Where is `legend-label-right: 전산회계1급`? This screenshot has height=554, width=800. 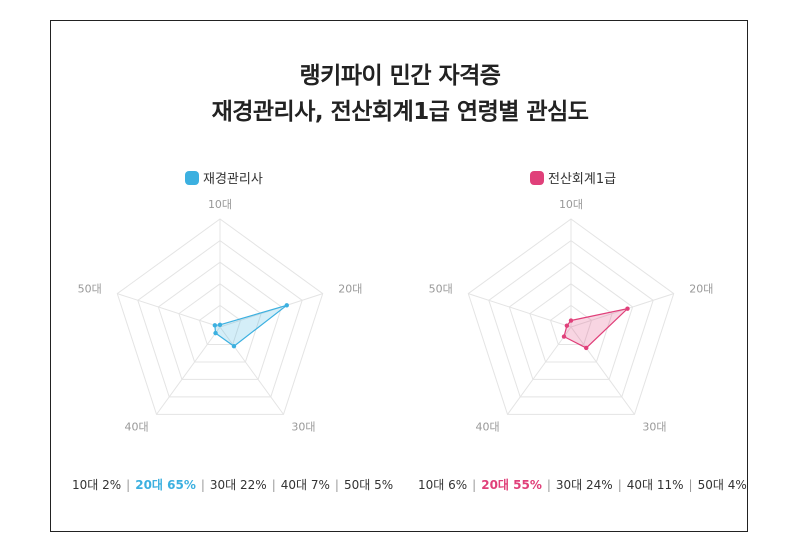
legend-label-right: 전산회계1급 is located at coordinates (582, 179).